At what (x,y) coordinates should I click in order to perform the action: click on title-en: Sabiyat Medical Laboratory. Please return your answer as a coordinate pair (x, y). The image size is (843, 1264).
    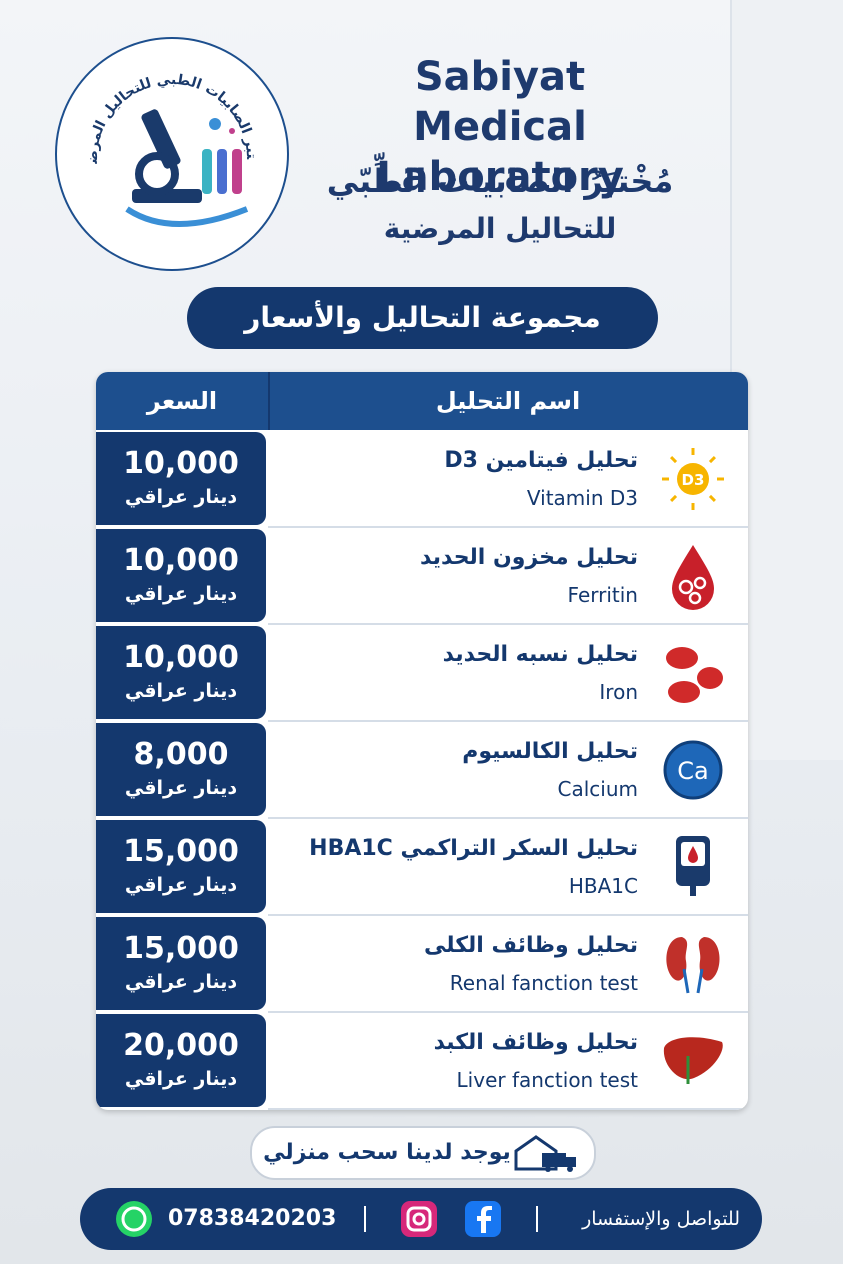
    Looking at the image, I should click on (500, 127).